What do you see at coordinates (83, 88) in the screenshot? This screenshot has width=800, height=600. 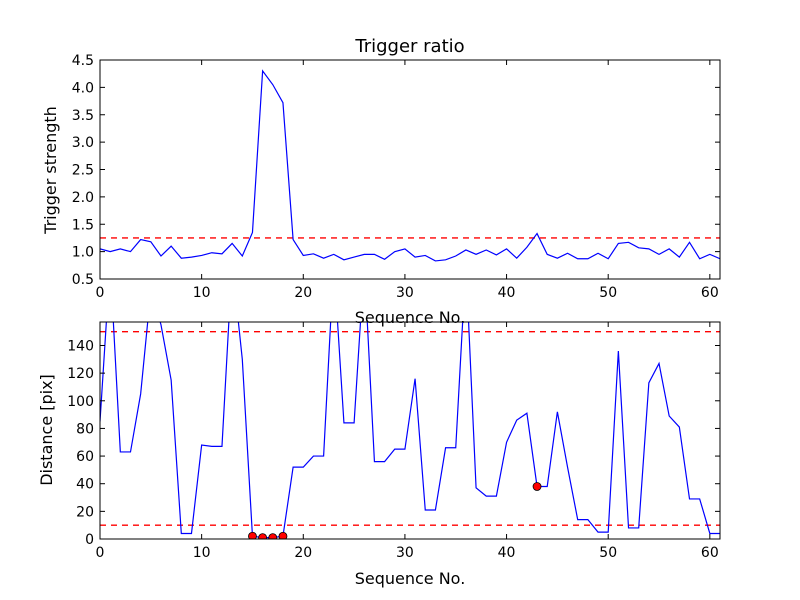 I see `y-tick-label: 4.0` at bounding box center [83, 88].